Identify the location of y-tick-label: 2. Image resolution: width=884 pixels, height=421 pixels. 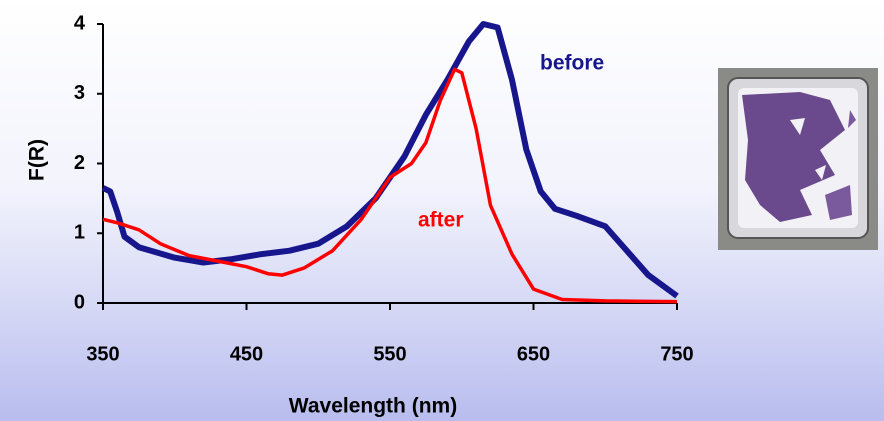
(79, 163).